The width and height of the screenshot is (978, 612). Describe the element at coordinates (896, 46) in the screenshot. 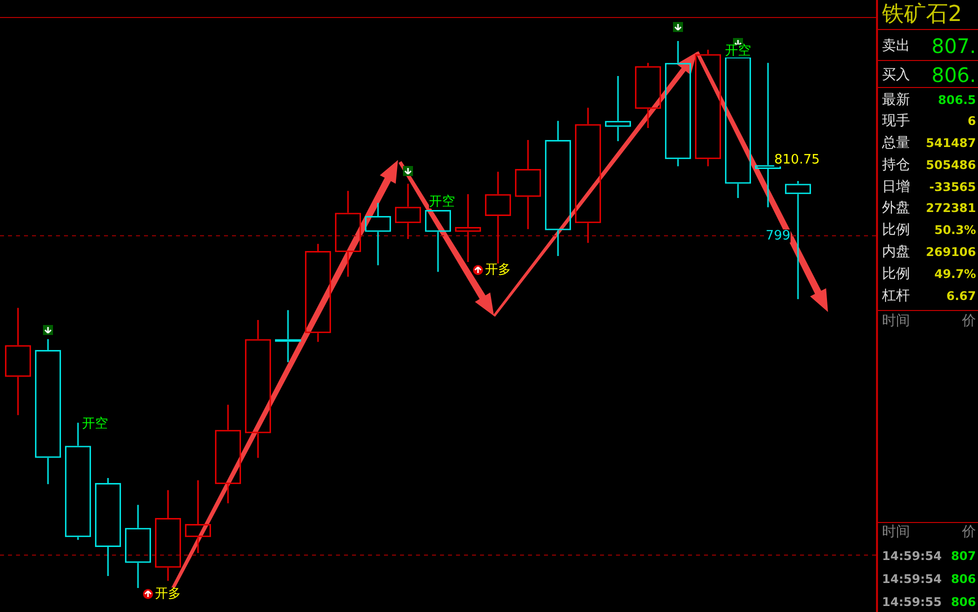

I see `text: 卖出` at that location.